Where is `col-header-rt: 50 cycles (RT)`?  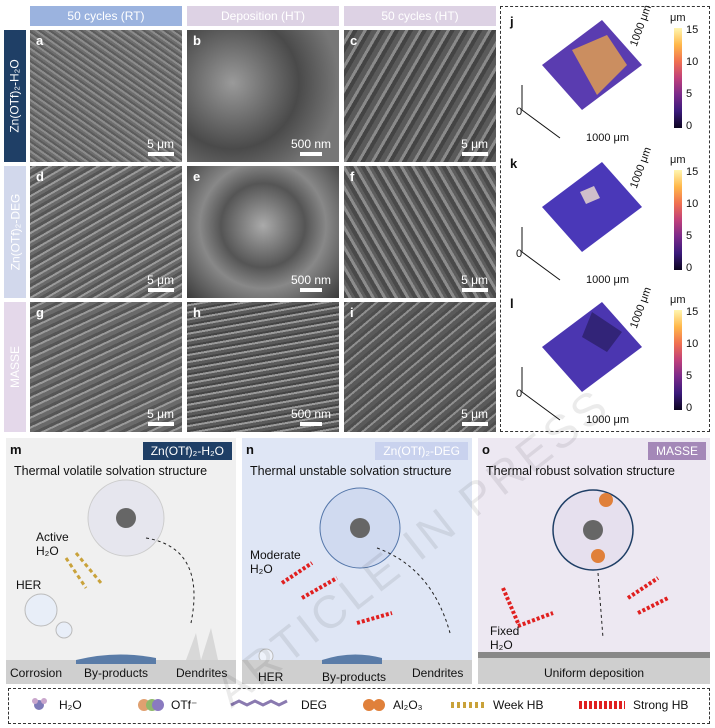
col-header-rt: 50 cycles (RT) is located at coordinates (106, 16).